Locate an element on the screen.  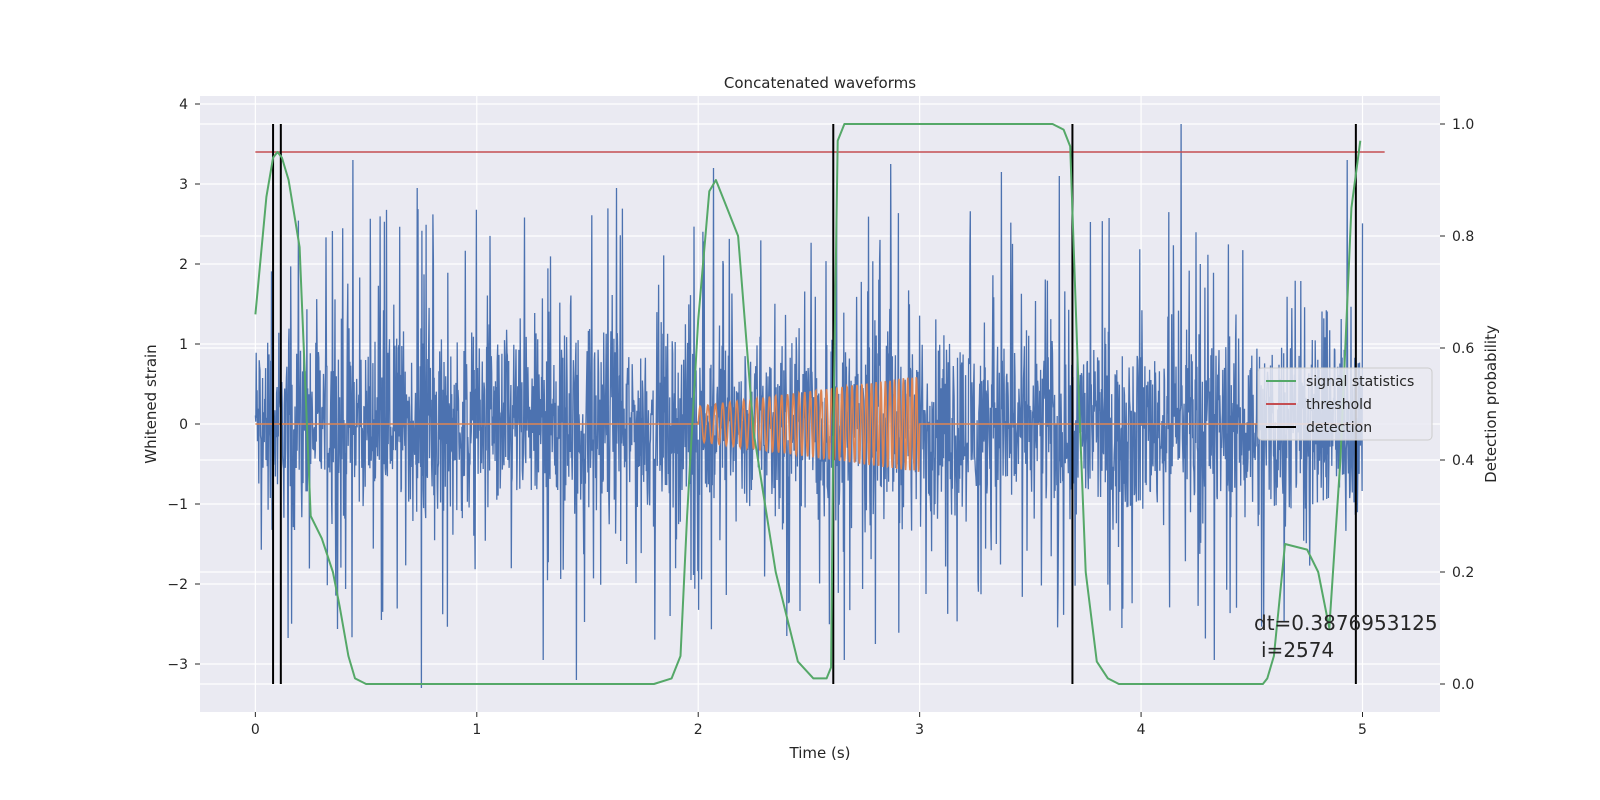
y-axis-label: Whitened strain is located at coordinates (151, 403).